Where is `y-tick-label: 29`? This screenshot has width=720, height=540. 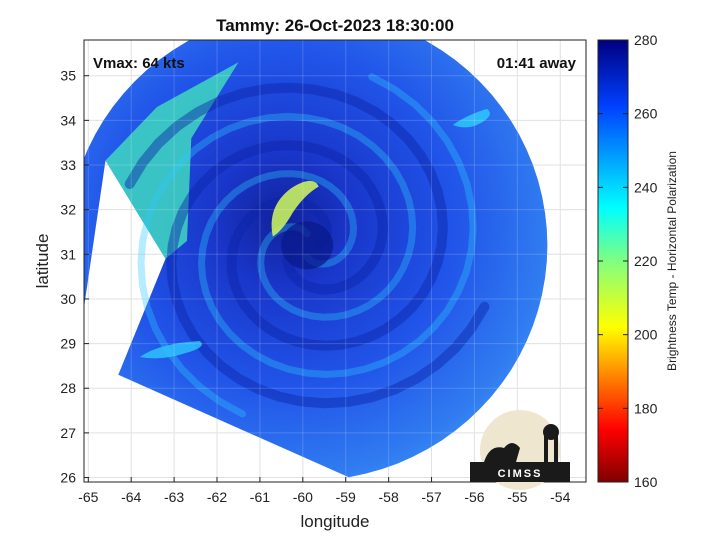
y-tick-label: 29 is located at coordinates (68, 344).